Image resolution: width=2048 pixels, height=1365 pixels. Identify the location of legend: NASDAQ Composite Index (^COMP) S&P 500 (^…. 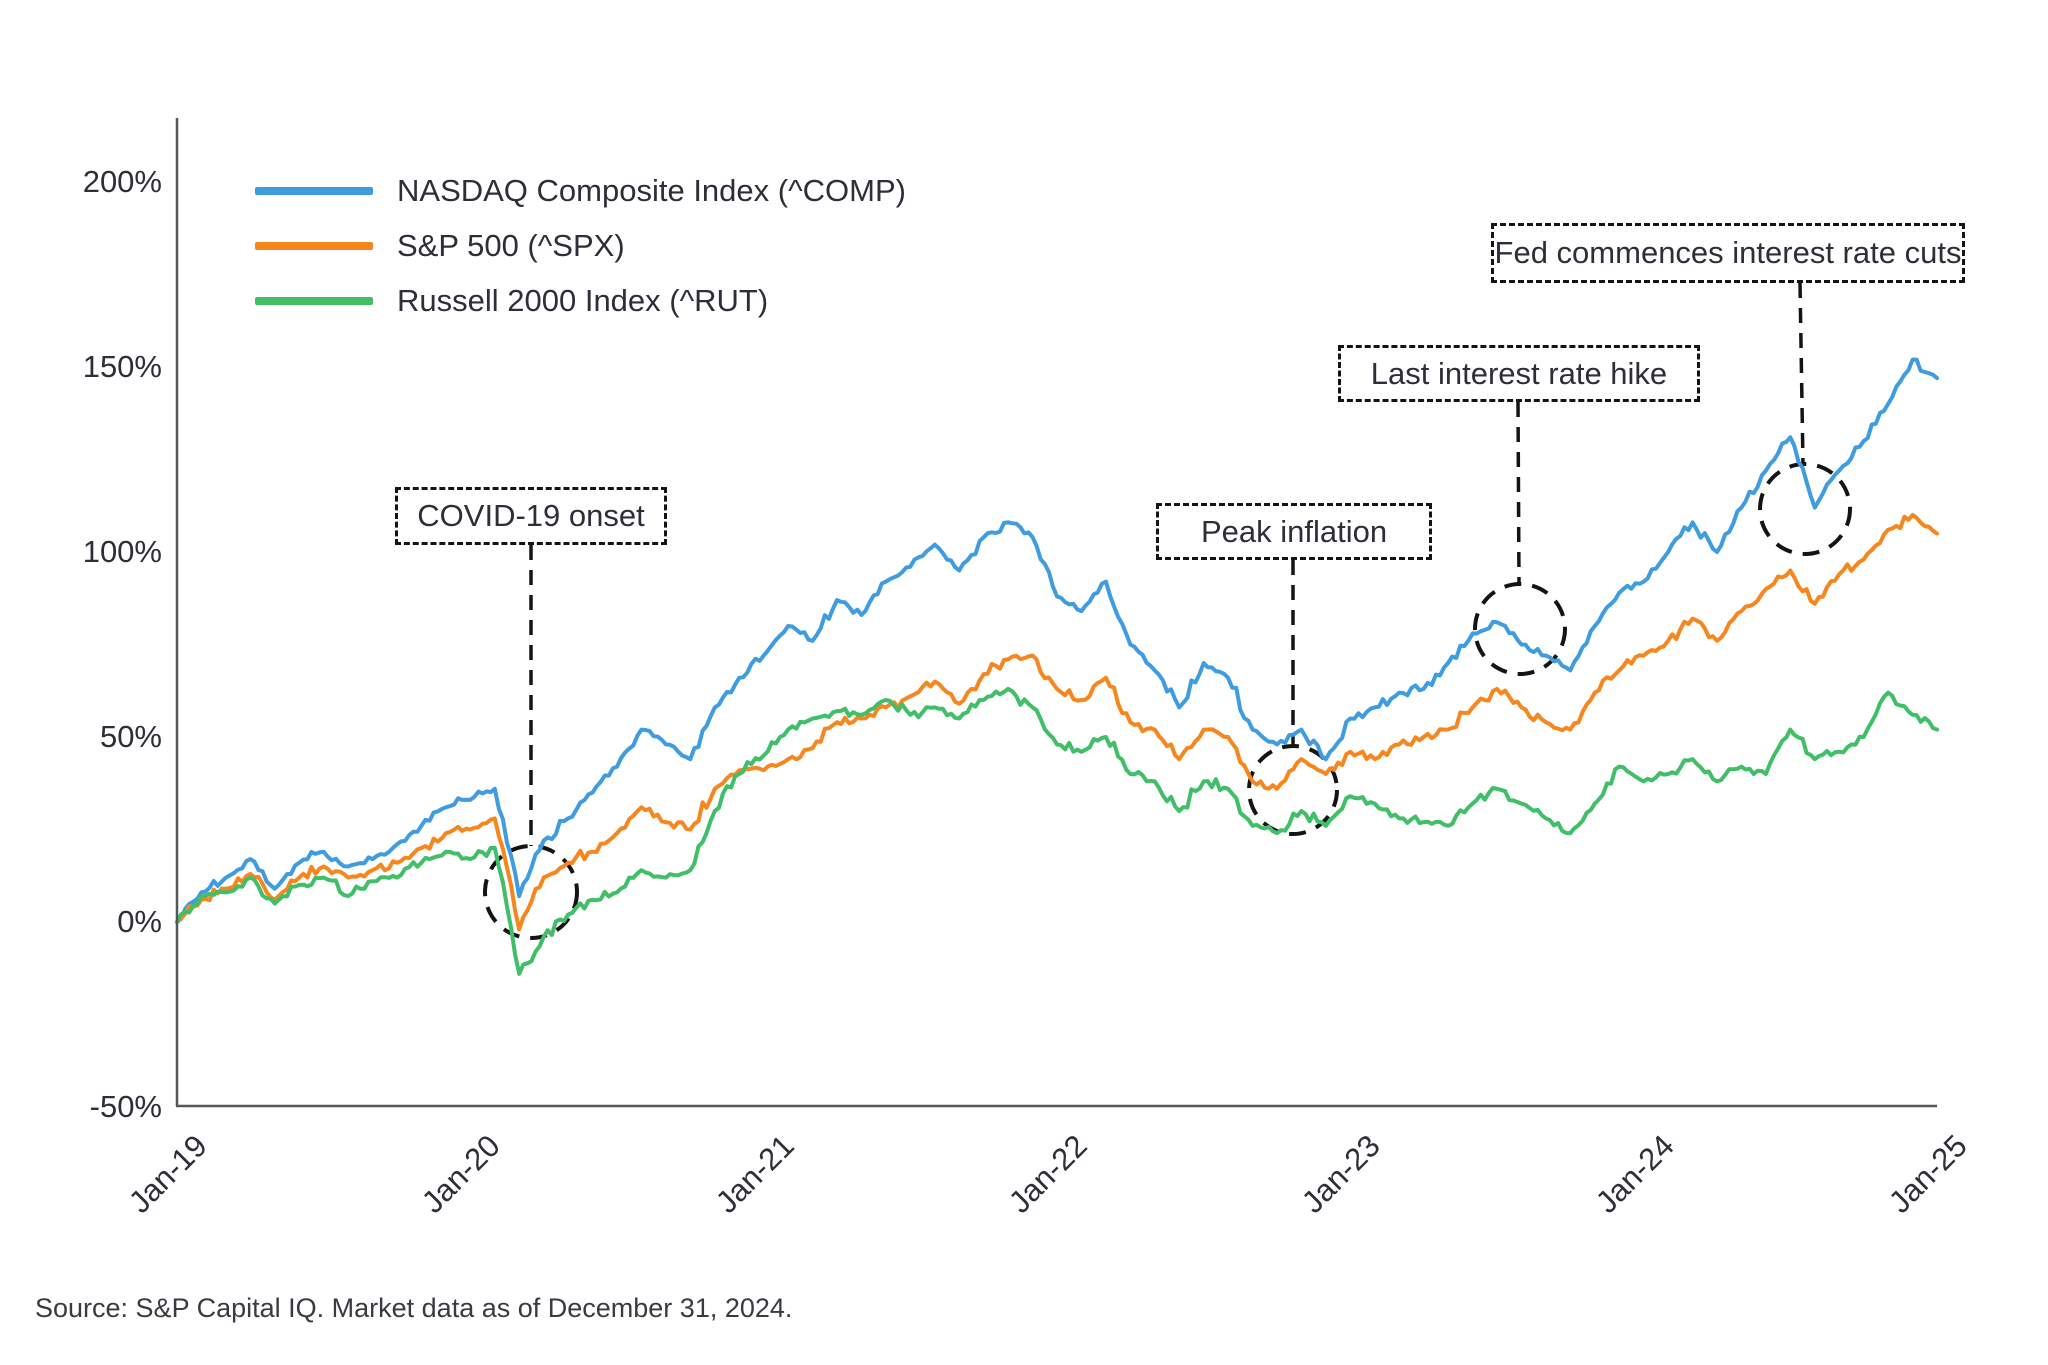
(580, 245).